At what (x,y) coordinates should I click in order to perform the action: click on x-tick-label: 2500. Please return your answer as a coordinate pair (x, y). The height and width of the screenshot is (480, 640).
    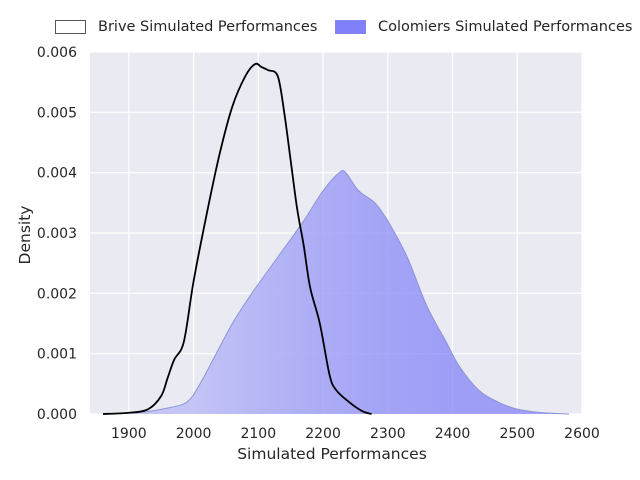
    Looking at the image, I should click on (517, 434).